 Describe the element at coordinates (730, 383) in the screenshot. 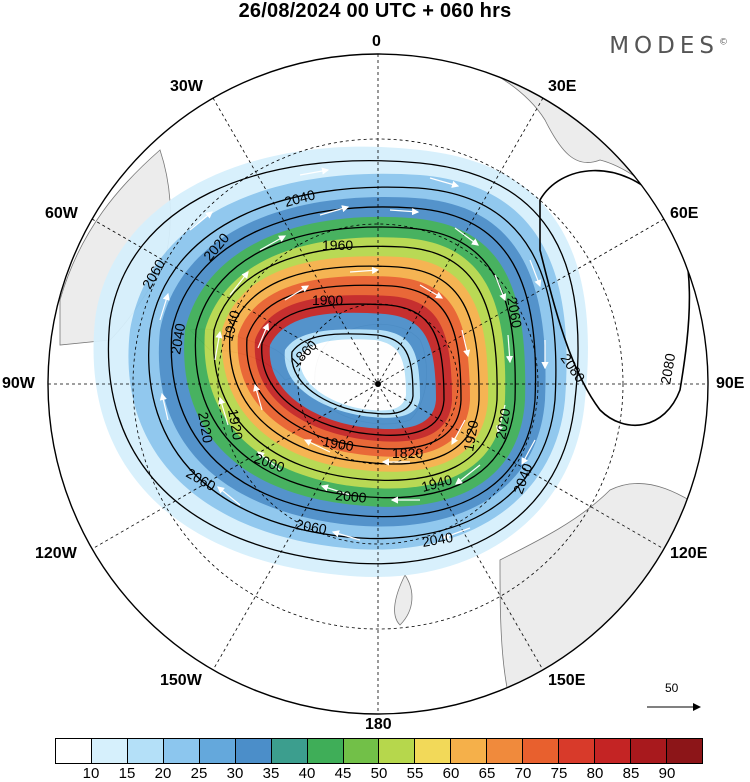

I see `lon-label-90e: 90E` at that location.